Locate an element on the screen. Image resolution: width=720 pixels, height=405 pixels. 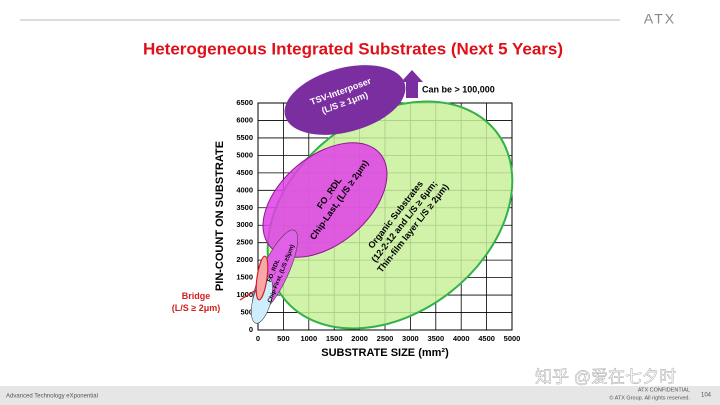
y-tick-label: 3000 is located at coordinates (244, 224).